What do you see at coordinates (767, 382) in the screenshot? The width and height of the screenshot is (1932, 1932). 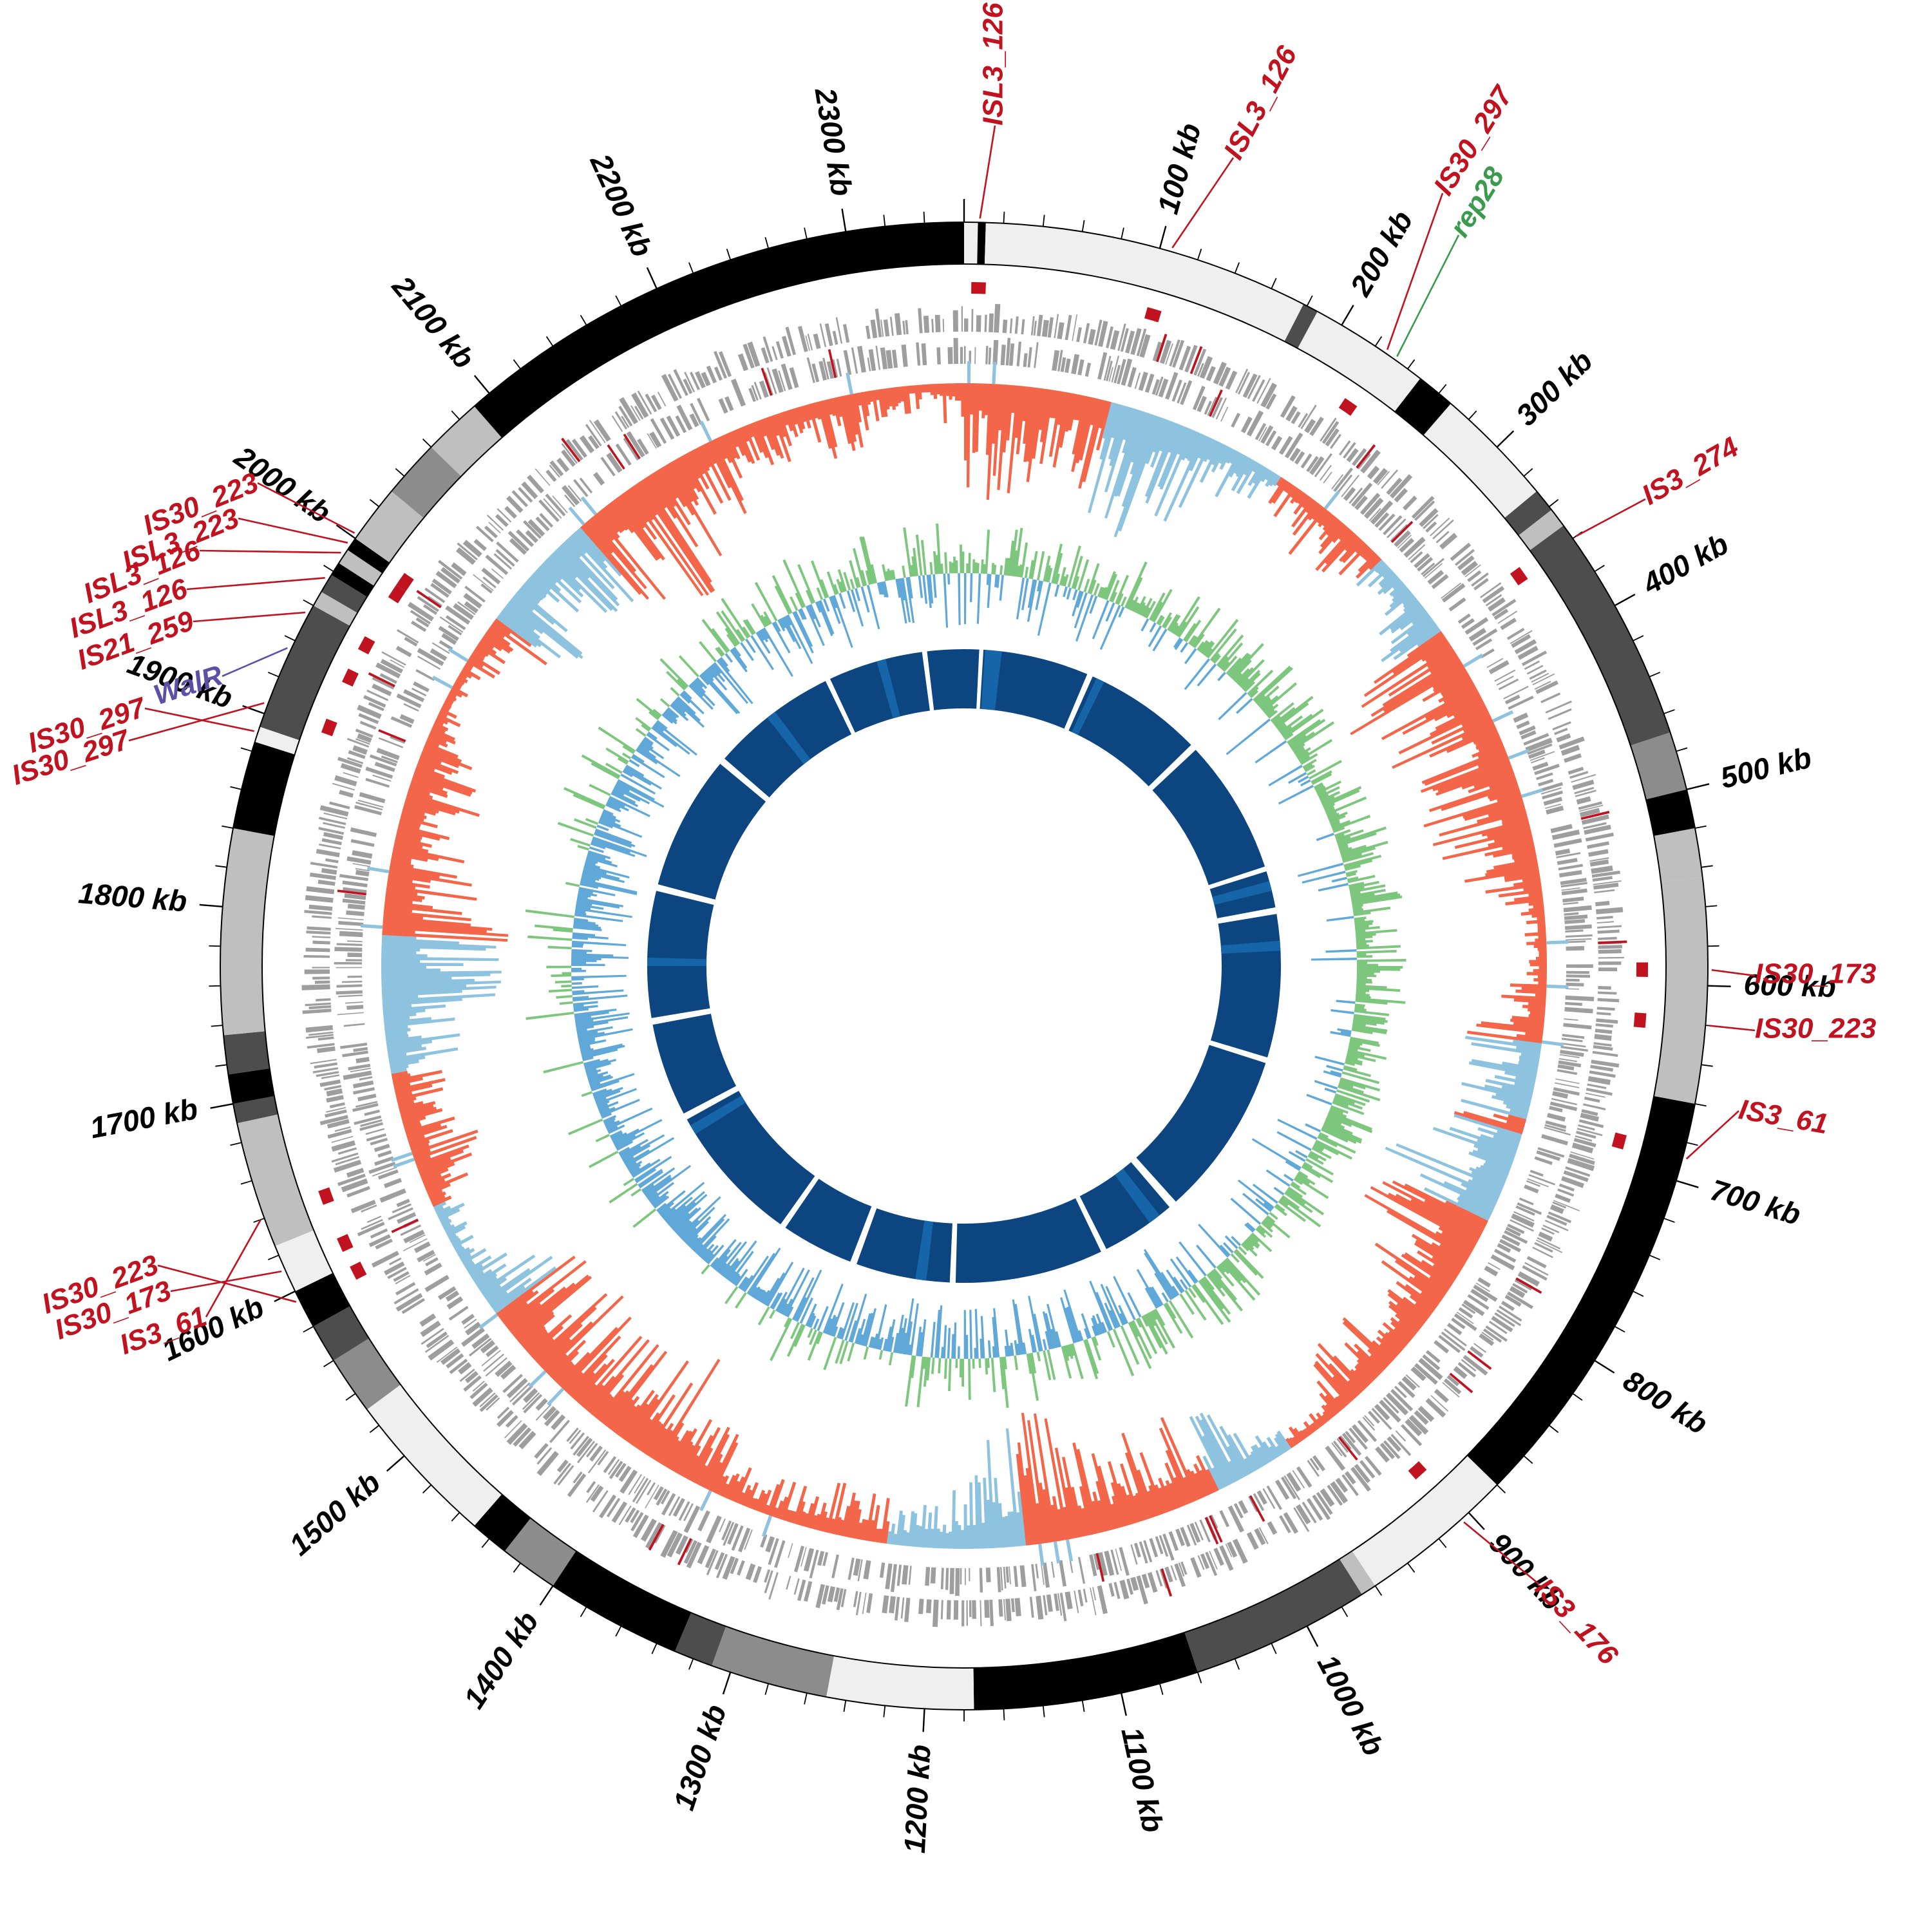 I see `cds-feature-highlight` at bounding box center [767, 382].